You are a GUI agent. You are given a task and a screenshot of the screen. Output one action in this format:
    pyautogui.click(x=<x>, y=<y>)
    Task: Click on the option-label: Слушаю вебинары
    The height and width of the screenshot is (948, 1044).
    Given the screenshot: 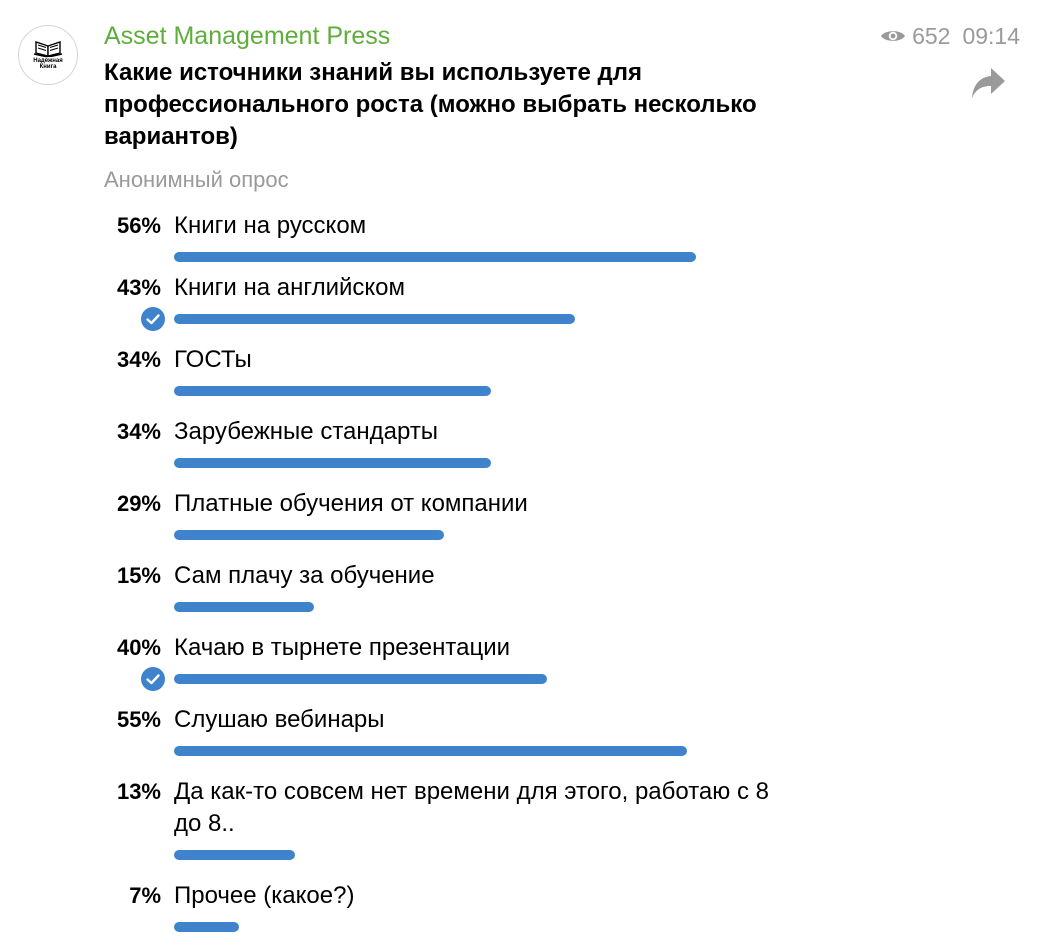 What is the action you would take?
    pyautogui.click(x=279, y=719)
    